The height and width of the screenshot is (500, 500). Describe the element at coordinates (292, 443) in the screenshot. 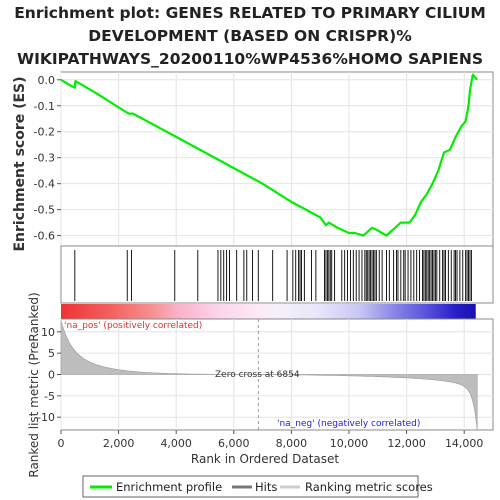

I see `x-tick-label: 8,000` at that location.